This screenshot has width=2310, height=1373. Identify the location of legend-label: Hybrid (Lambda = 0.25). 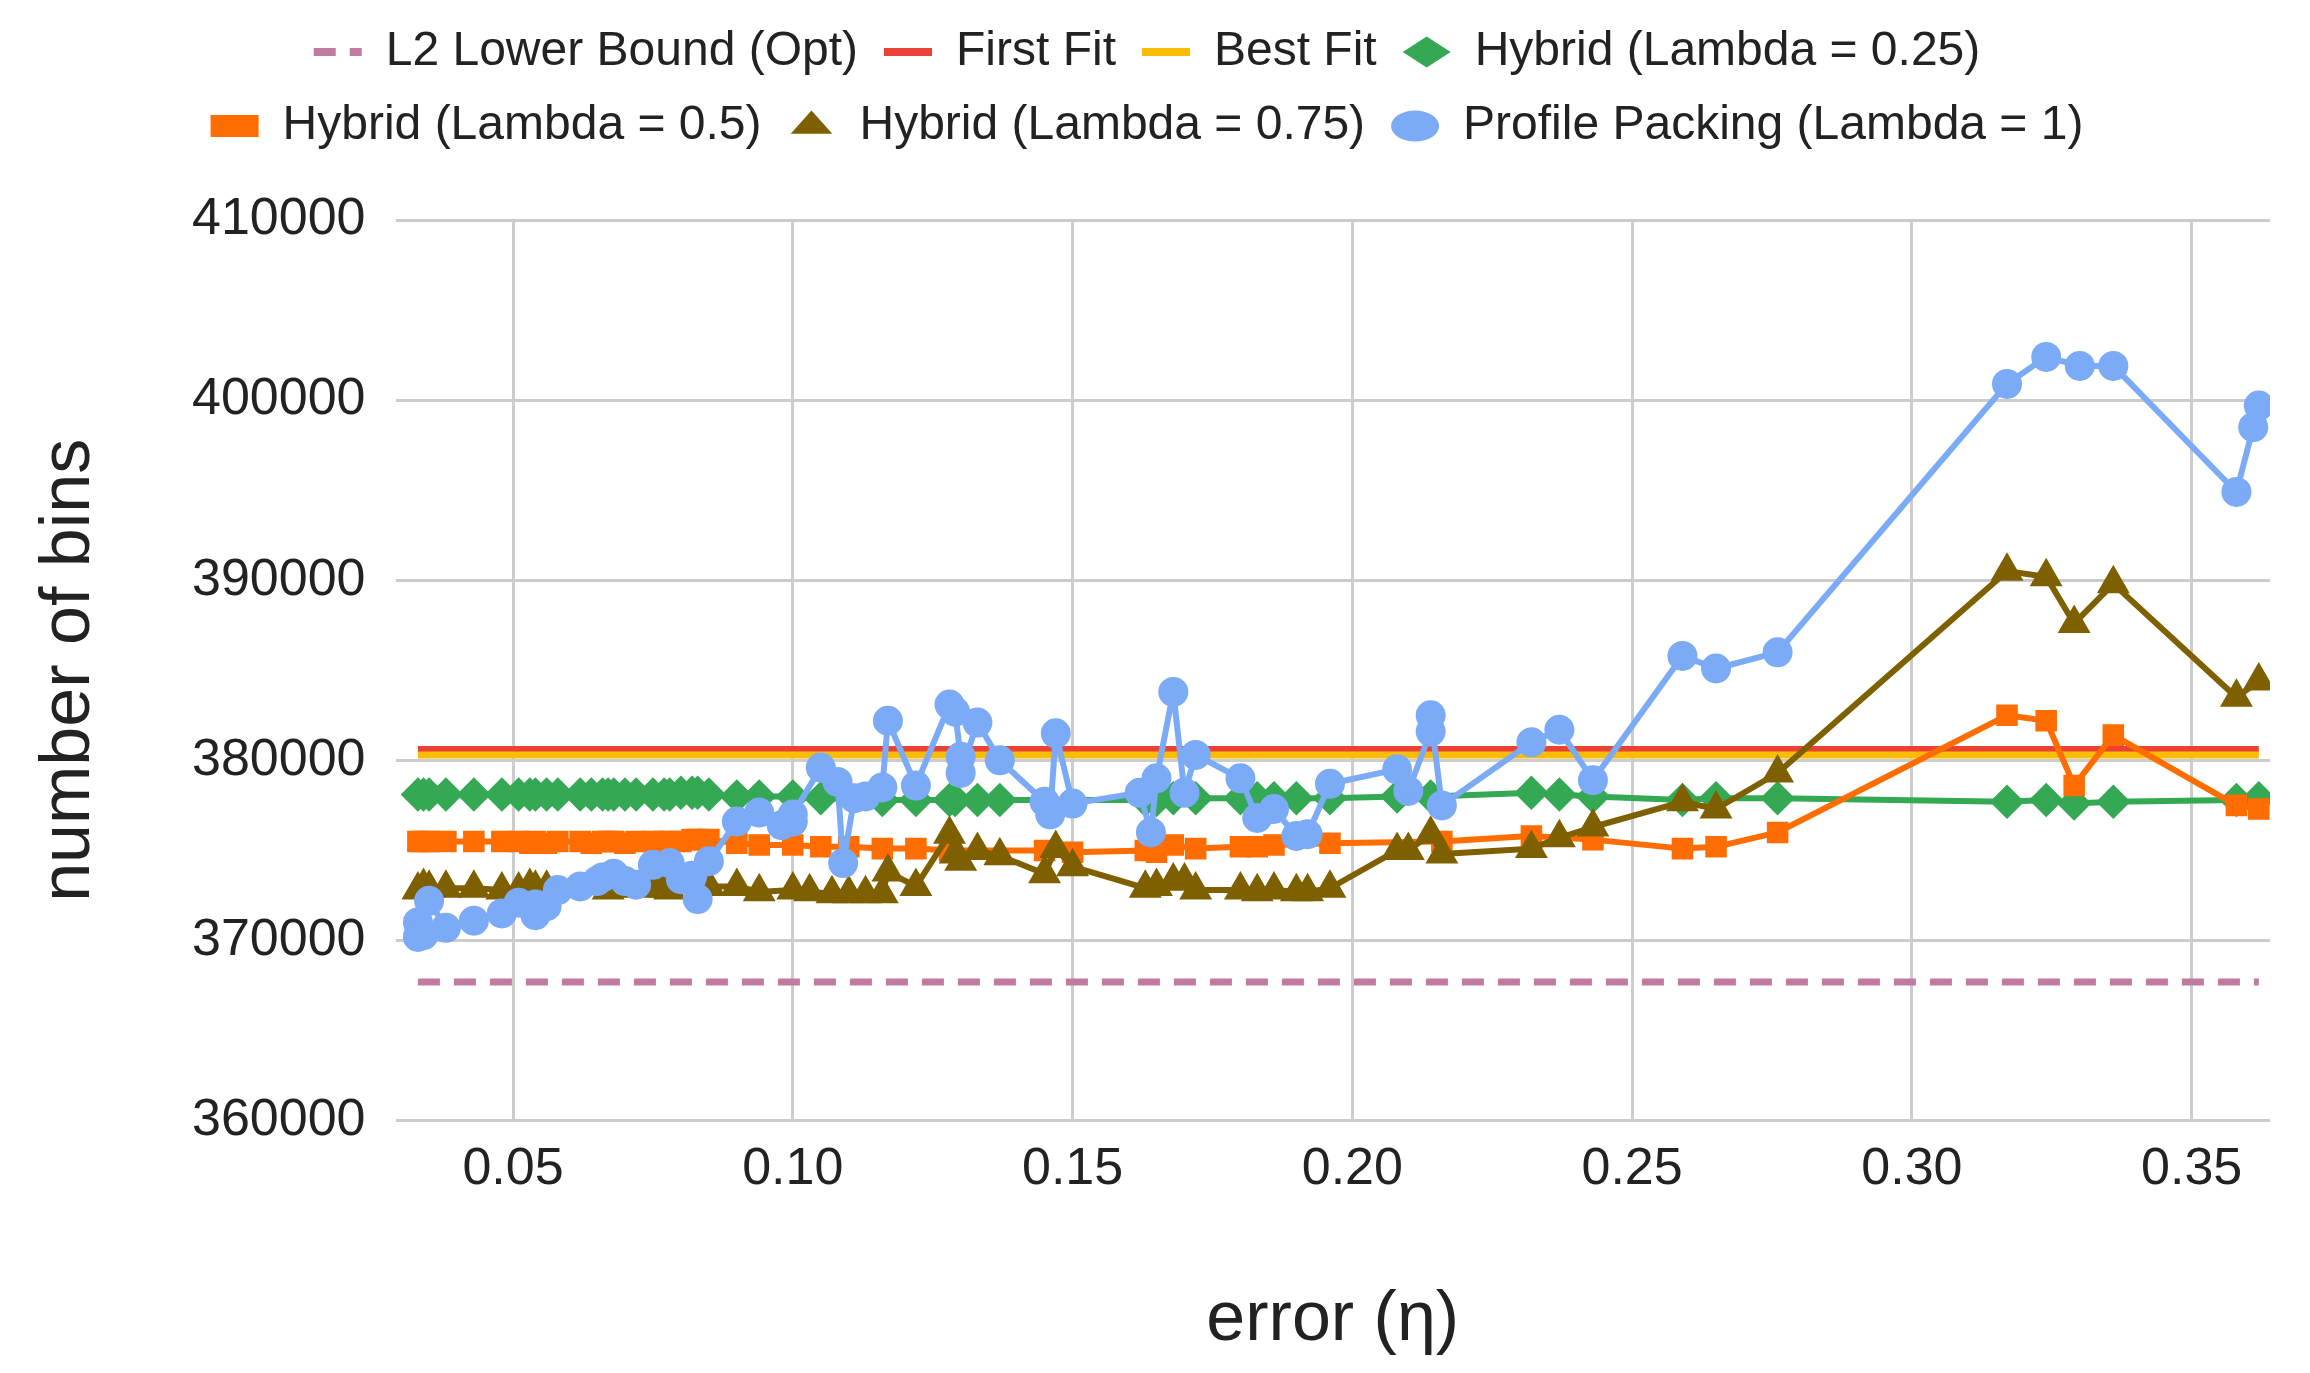
(1727, 49).